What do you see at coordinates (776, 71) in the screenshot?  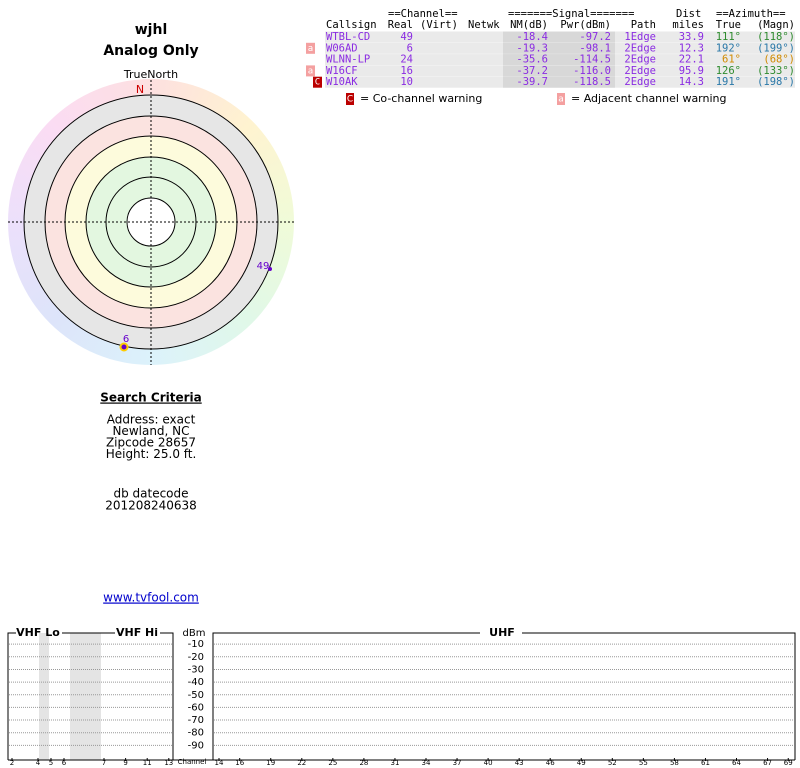 I see `azimuth-magn: (133°)` at bounding box center [776, 71].